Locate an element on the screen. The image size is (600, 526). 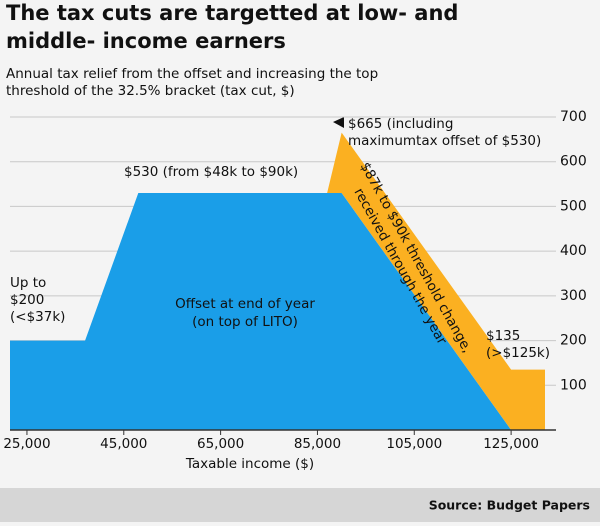
legend-label: (on top of LITO) is located at coordinates (245, 322).